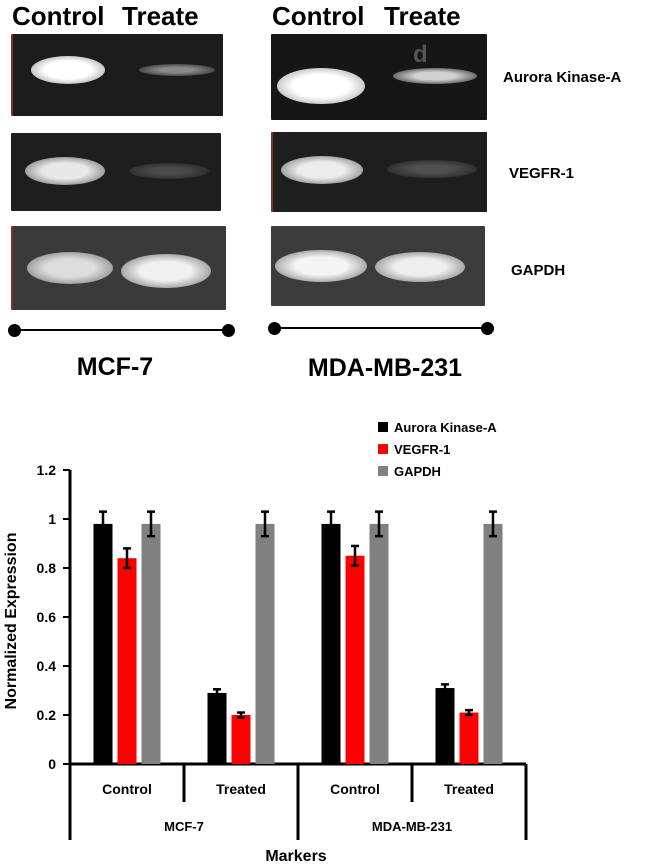 The image size is (645, 865). I want to click on y-tick-label: 0.8, so click(47, 568).